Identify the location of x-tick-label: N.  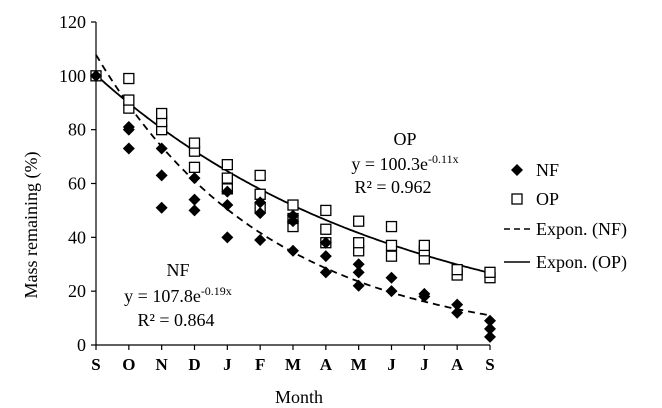
(162, 364).